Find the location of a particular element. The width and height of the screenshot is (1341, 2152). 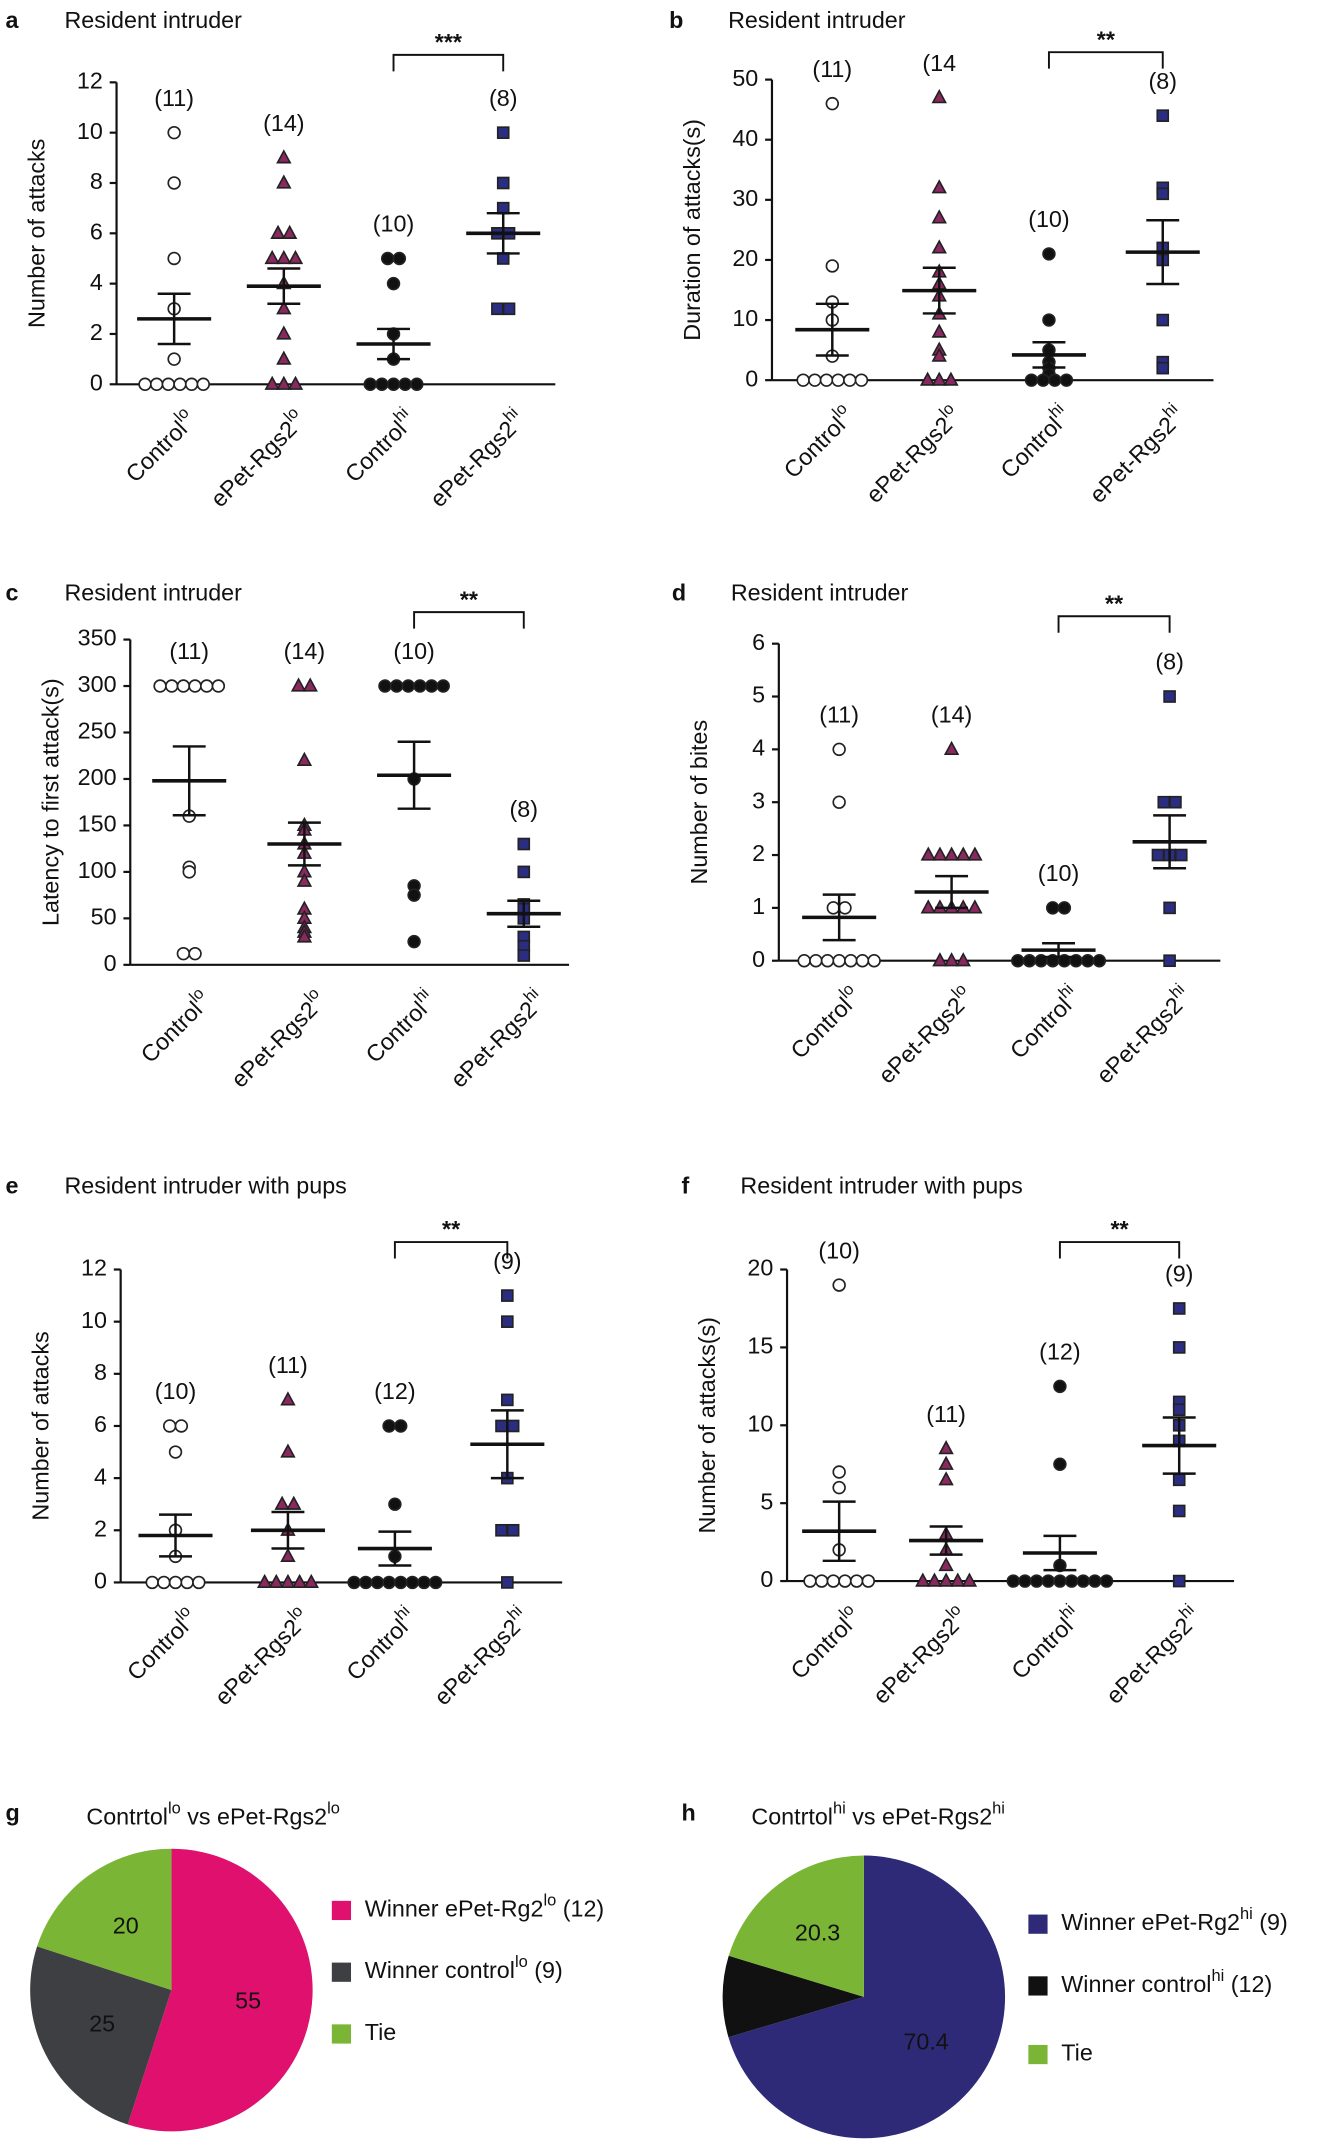

y-tick-label: 15 is located at coordinates (760, 1346).